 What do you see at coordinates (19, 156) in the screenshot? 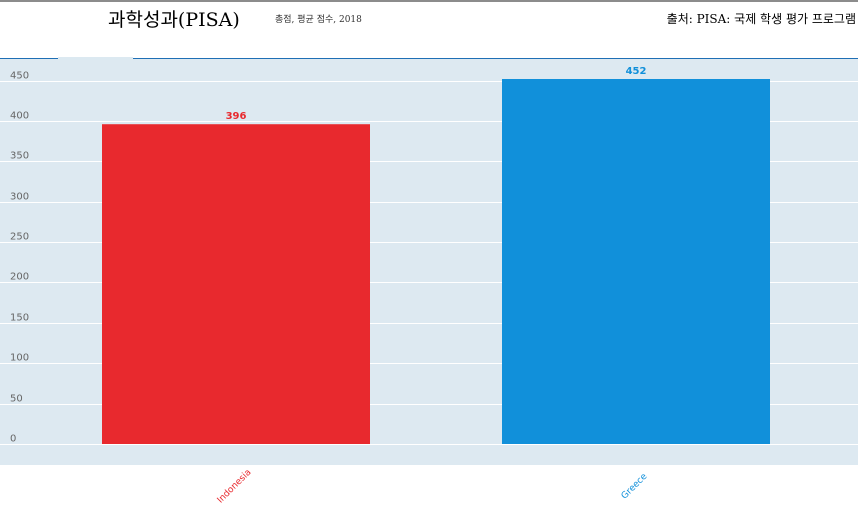
I see `y-tick-label-350: 350` at bounding box center [19, 156].